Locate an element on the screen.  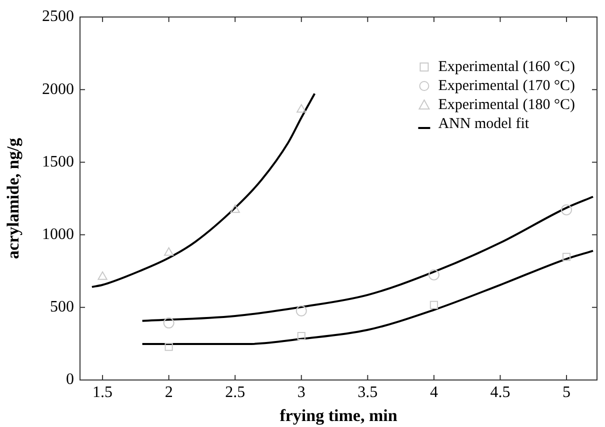
y-tick-label: 1000 is located at coordinates (58, 235).